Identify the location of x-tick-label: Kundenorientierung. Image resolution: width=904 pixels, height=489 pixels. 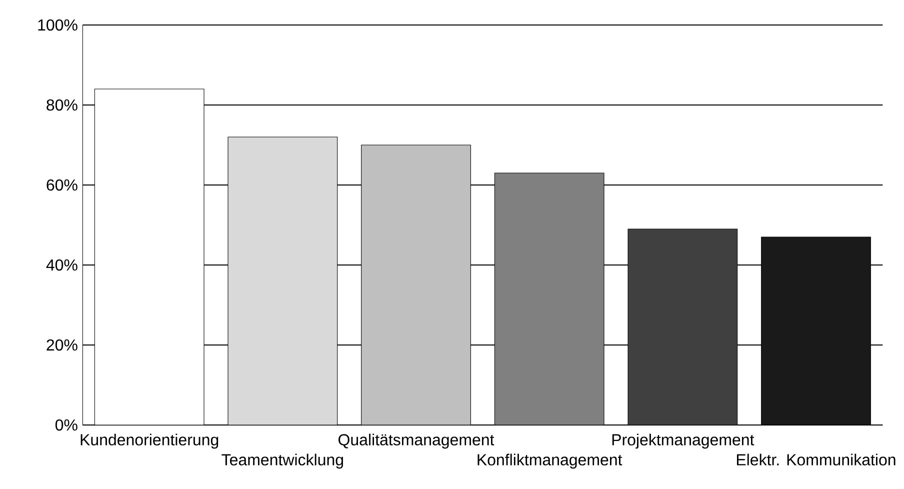
(149, 441).